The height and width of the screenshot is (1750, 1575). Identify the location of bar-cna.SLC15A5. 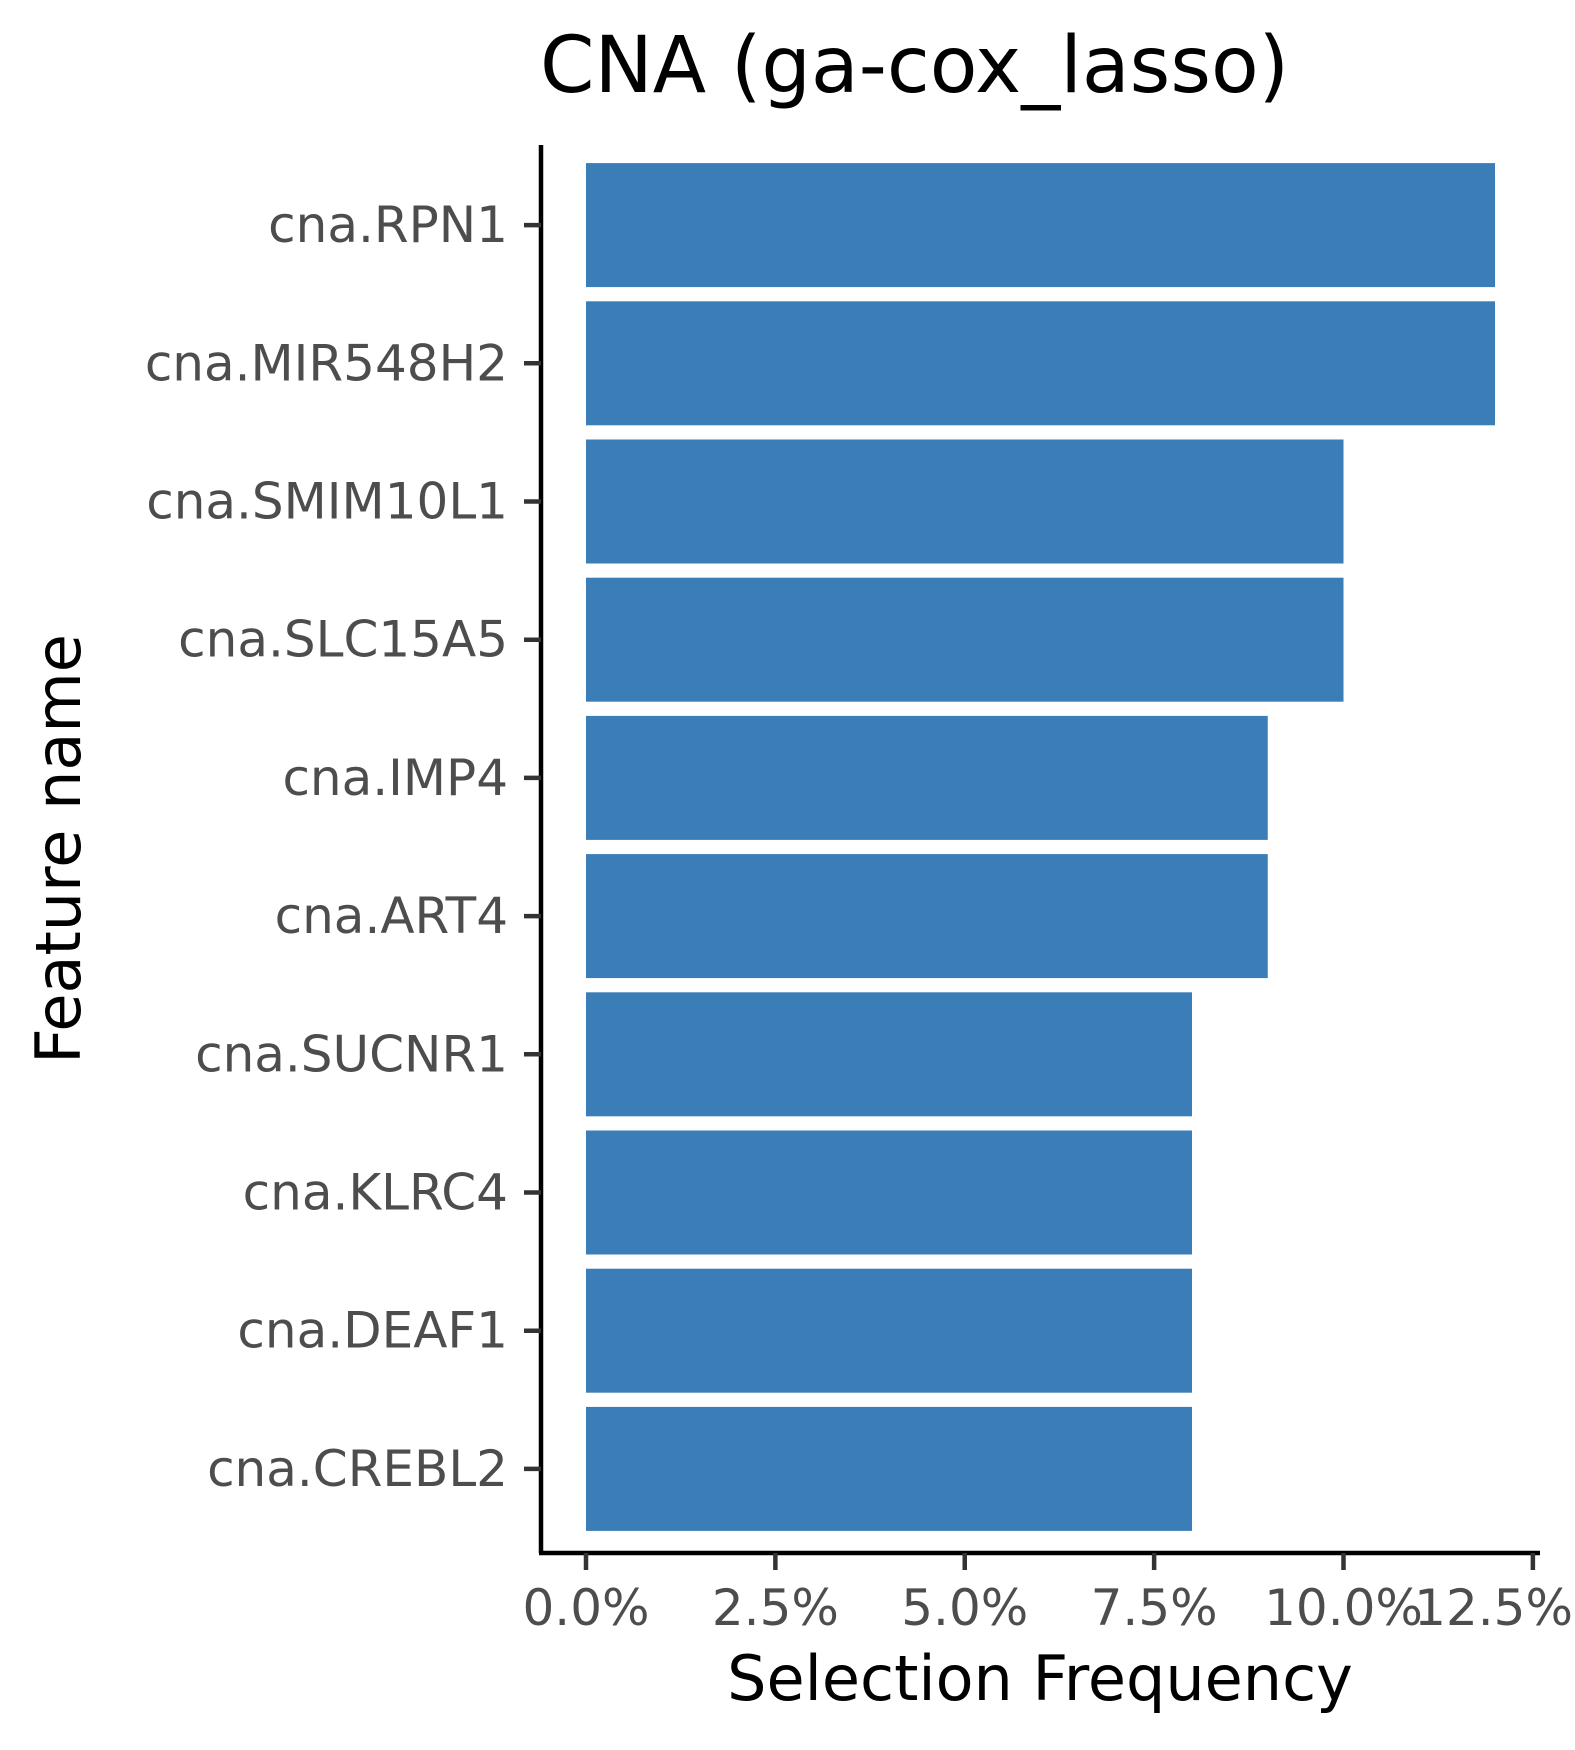
(965, 639).